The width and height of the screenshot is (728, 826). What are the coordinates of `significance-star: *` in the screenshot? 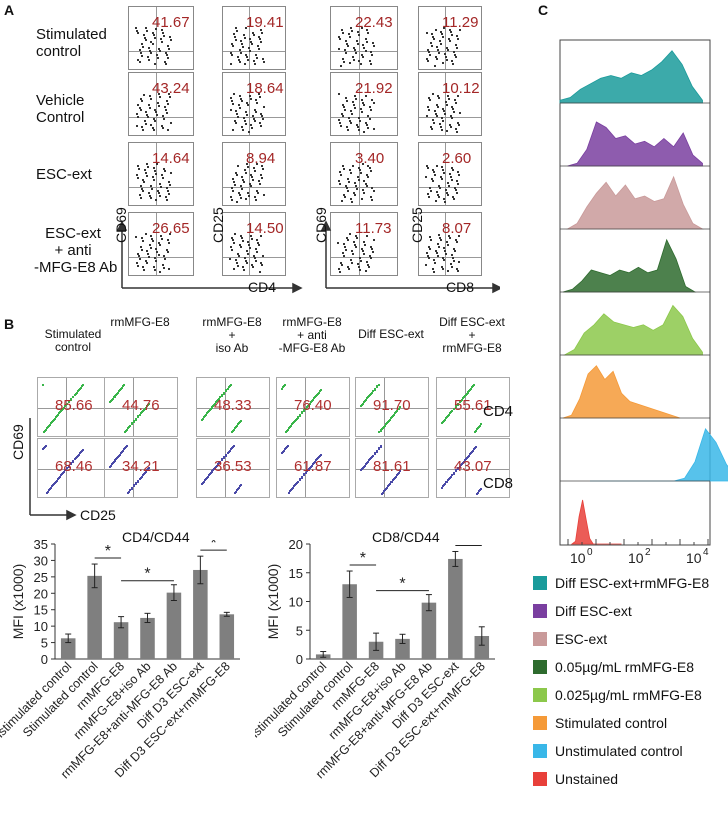 It's located at (108, 551).